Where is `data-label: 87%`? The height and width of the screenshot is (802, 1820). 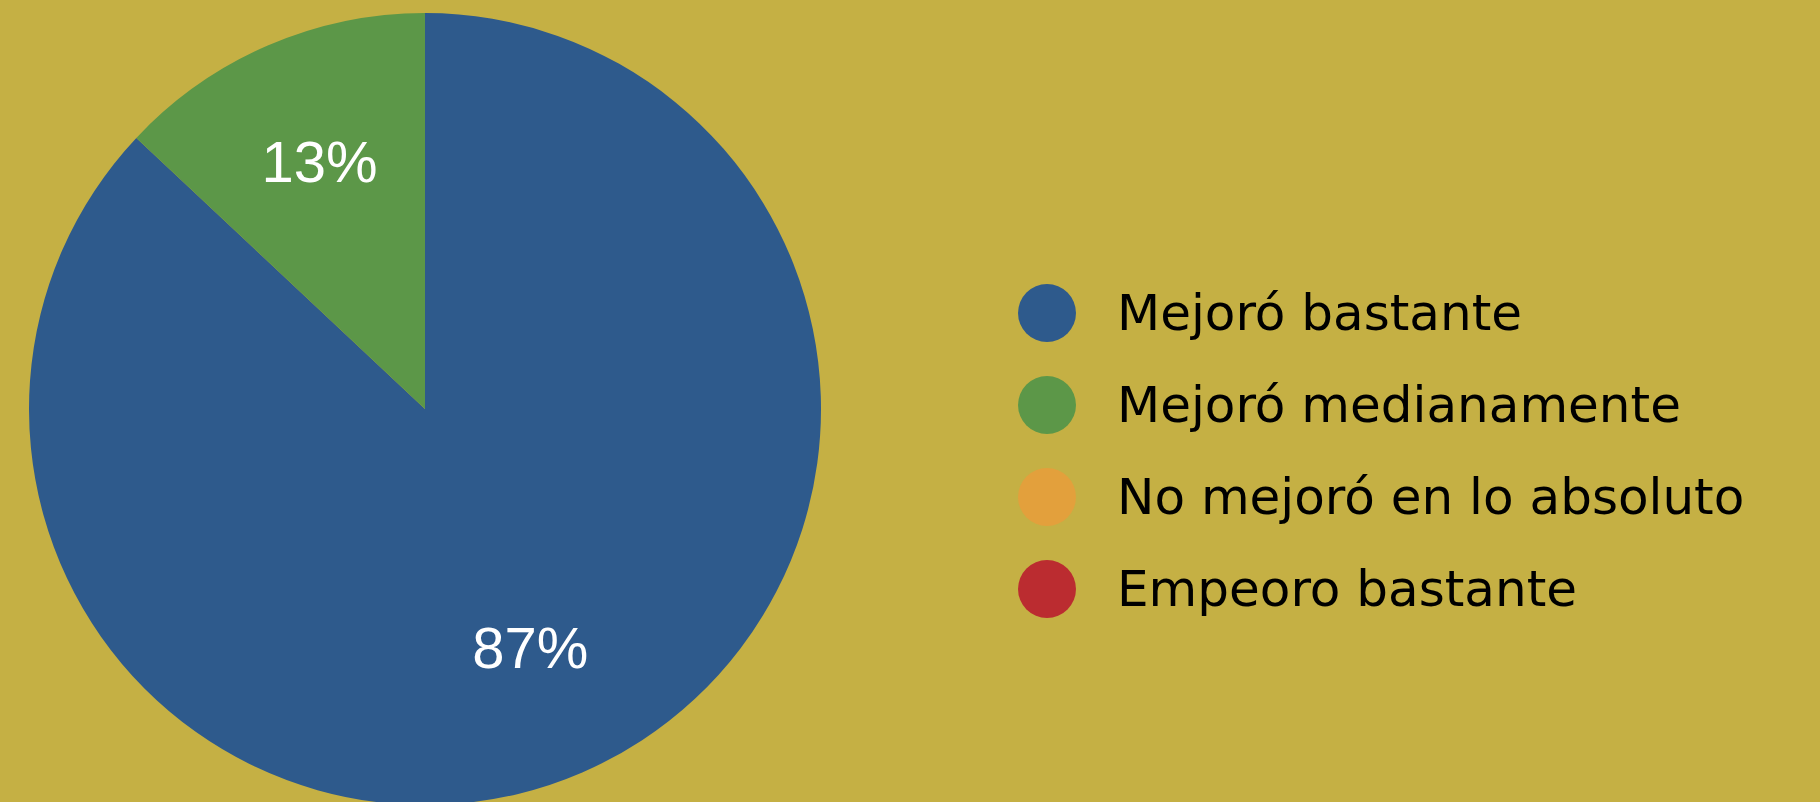
data-label: 87% is located at coordinates (530, 648).